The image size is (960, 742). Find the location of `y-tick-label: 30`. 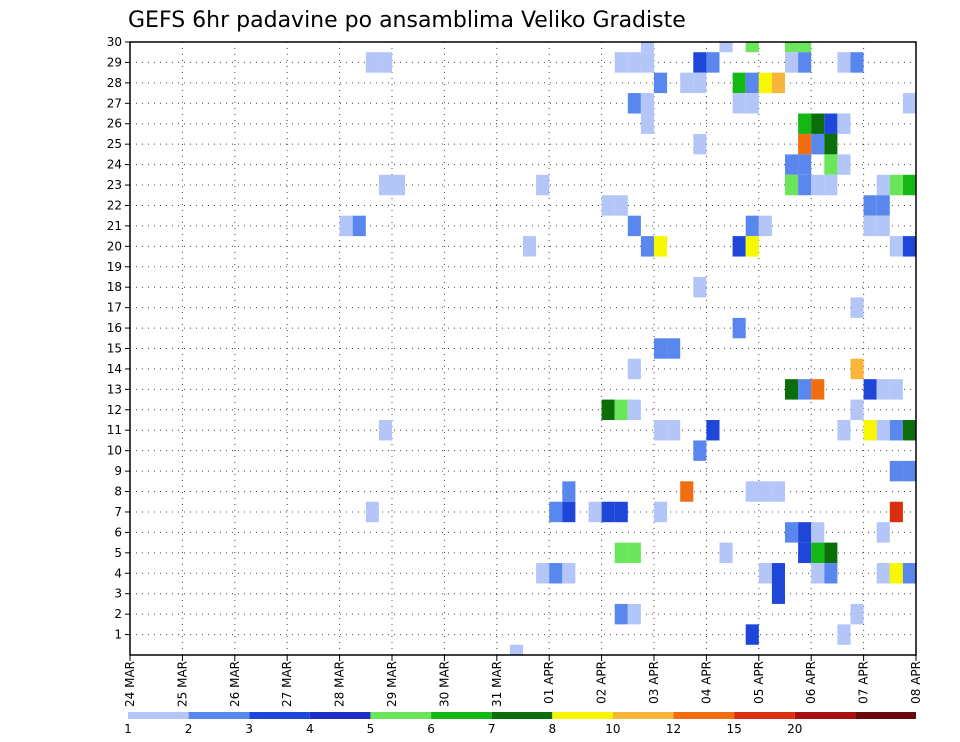

y-tick-label: 30 is located at coordinates (114, 42).